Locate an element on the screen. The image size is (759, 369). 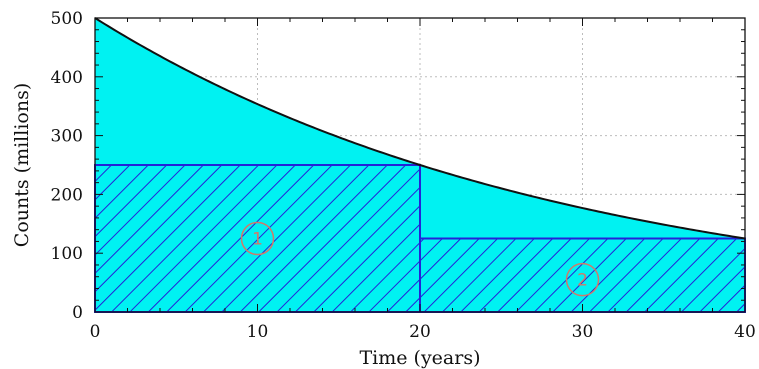
x-tick-label: 30 is located at coordinates (583, 332).